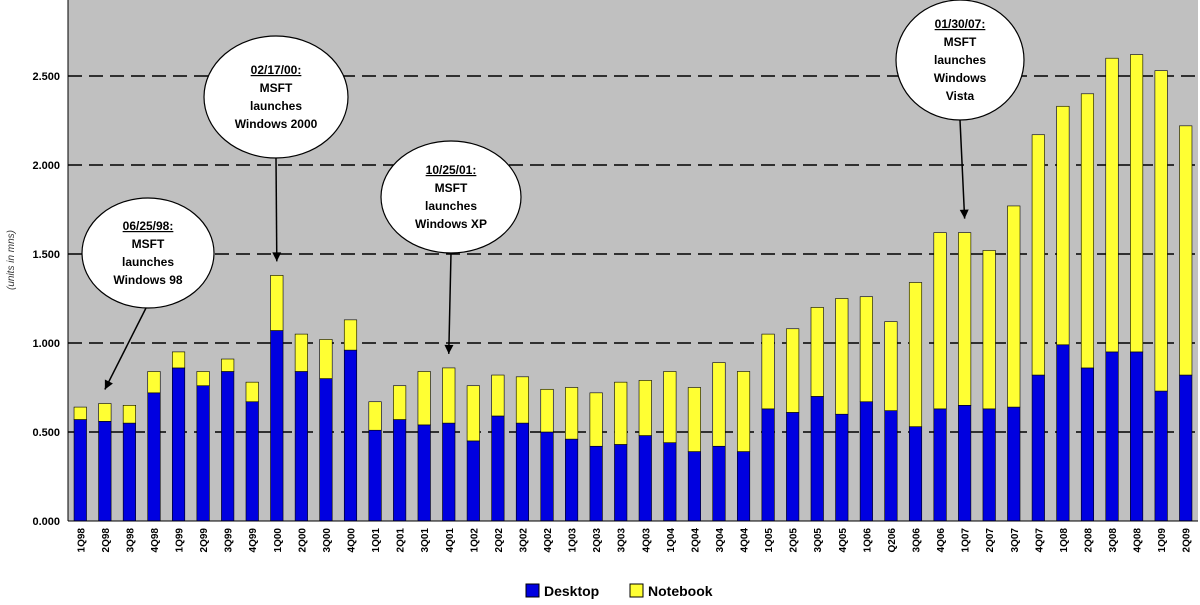  I want to click on x-tick-label: 1Q00, so click(278, 540).